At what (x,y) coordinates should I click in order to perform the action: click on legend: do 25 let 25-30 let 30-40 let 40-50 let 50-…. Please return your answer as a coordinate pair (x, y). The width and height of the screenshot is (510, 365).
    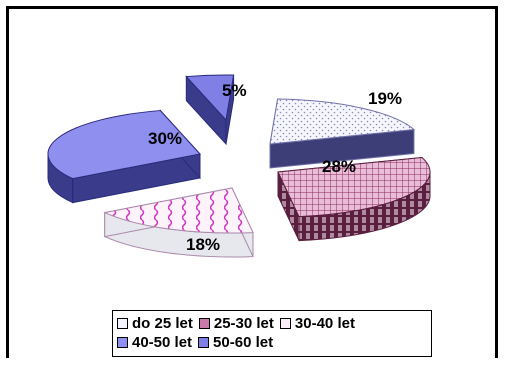
    Looking at the image, I should click on (272, 333).